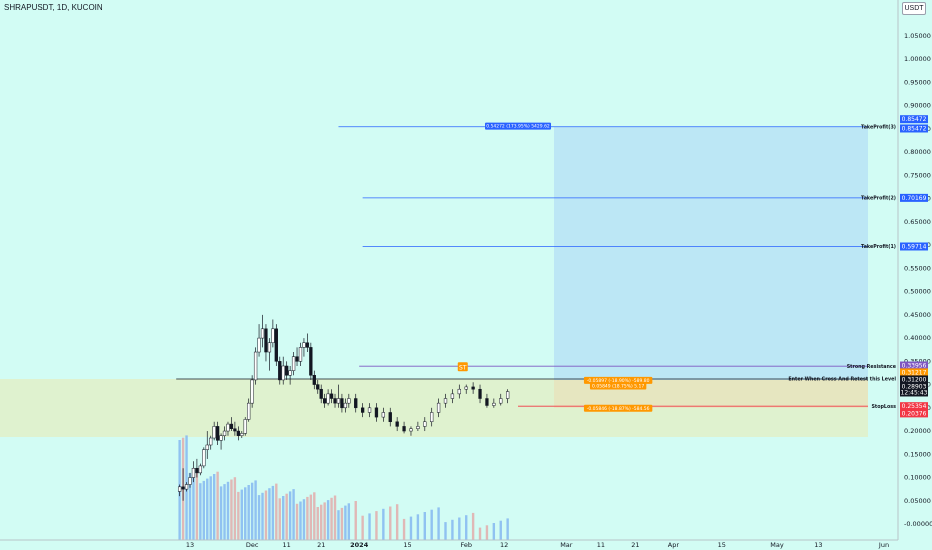 Image resolution: width=932 pixels, height=550 pixels. Describe the element at coordinates (878, 198) in the screenshot. I see `level-label: TakeProfit(2)` at that location.